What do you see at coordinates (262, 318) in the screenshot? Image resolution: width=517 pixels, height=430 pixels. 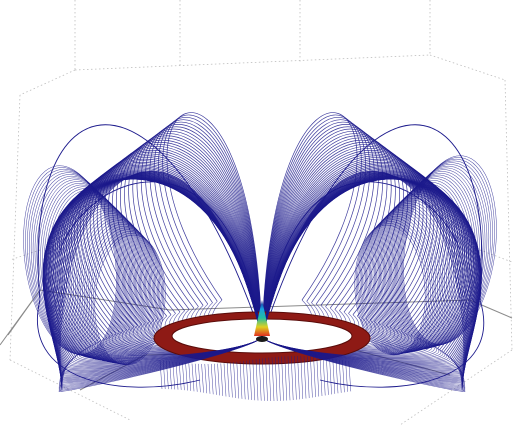 I see `source-cone-body` at bounding box center [262, 318].